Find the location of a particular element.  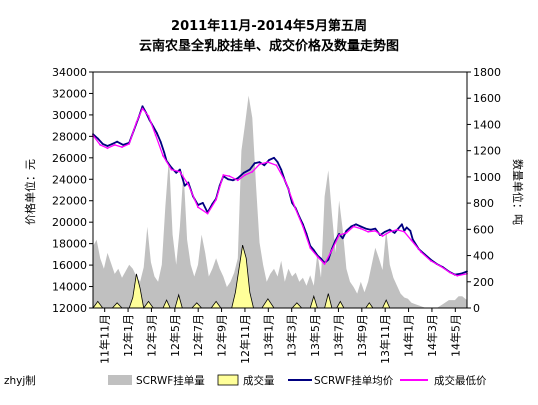

right-tick-label-9: 0 is located at coordinates (476, 308).